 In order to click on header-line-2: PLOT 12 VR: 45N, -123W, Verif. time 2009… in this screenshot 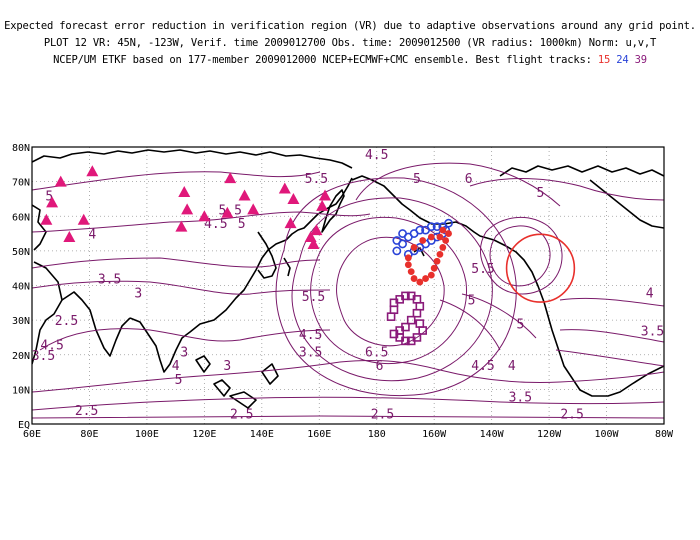, I will do `click(350, 43)`.